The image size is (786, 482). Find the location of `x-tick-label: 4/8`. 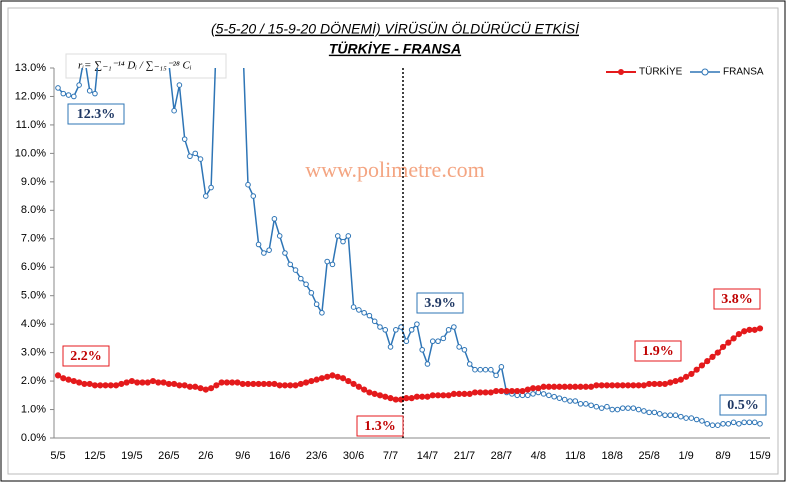

x-tick-label: 4/8 is located at coordinates (538, 456).